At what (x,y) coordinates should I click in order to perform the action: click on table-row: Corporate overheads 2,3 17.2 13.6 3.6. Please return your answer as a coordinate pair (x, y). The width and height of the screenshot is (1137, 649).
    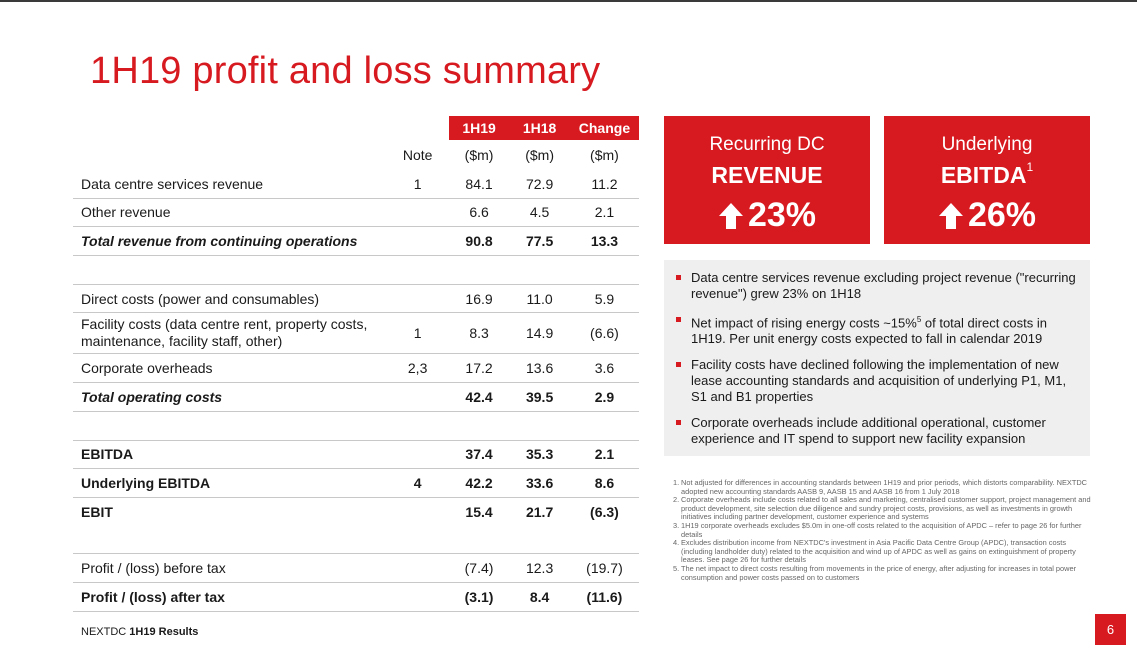
    Looking at the image, I should click on (356, 368).